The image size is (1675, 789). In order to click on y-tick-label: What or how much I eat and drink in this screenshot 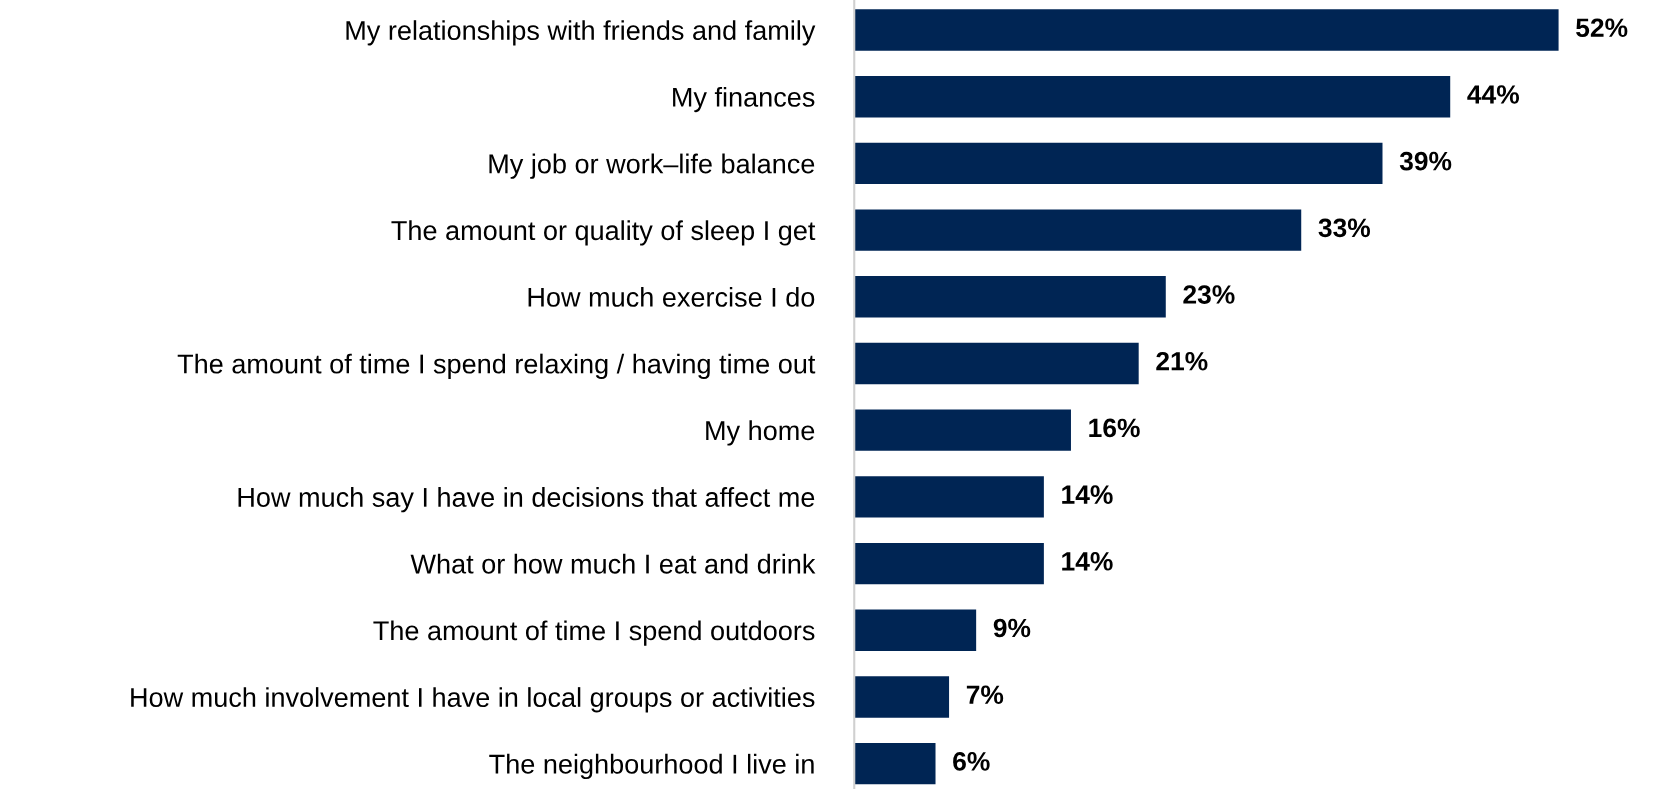, I will do `click(613, 563)`.